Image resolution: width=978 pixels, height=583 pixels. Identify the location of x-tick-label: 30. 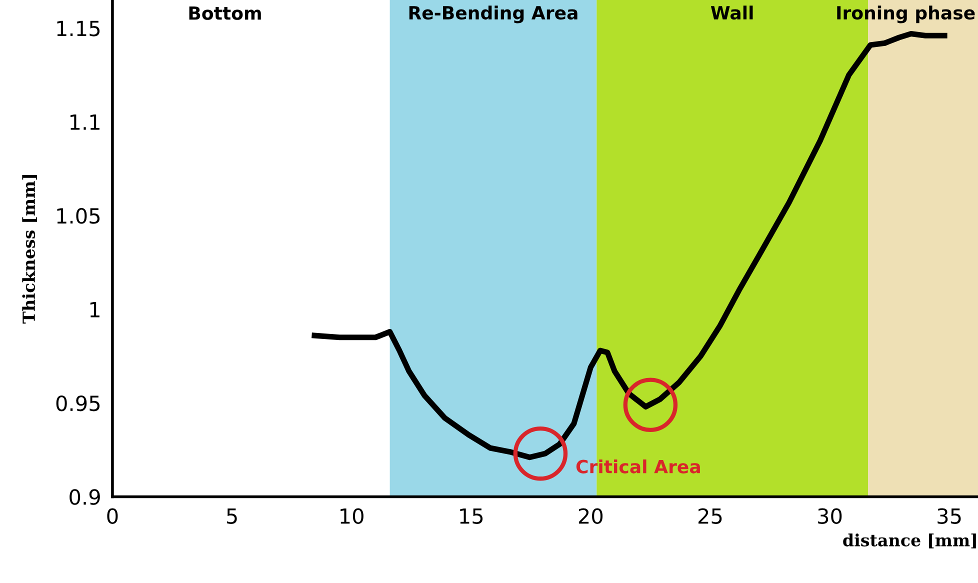
(830, 516).